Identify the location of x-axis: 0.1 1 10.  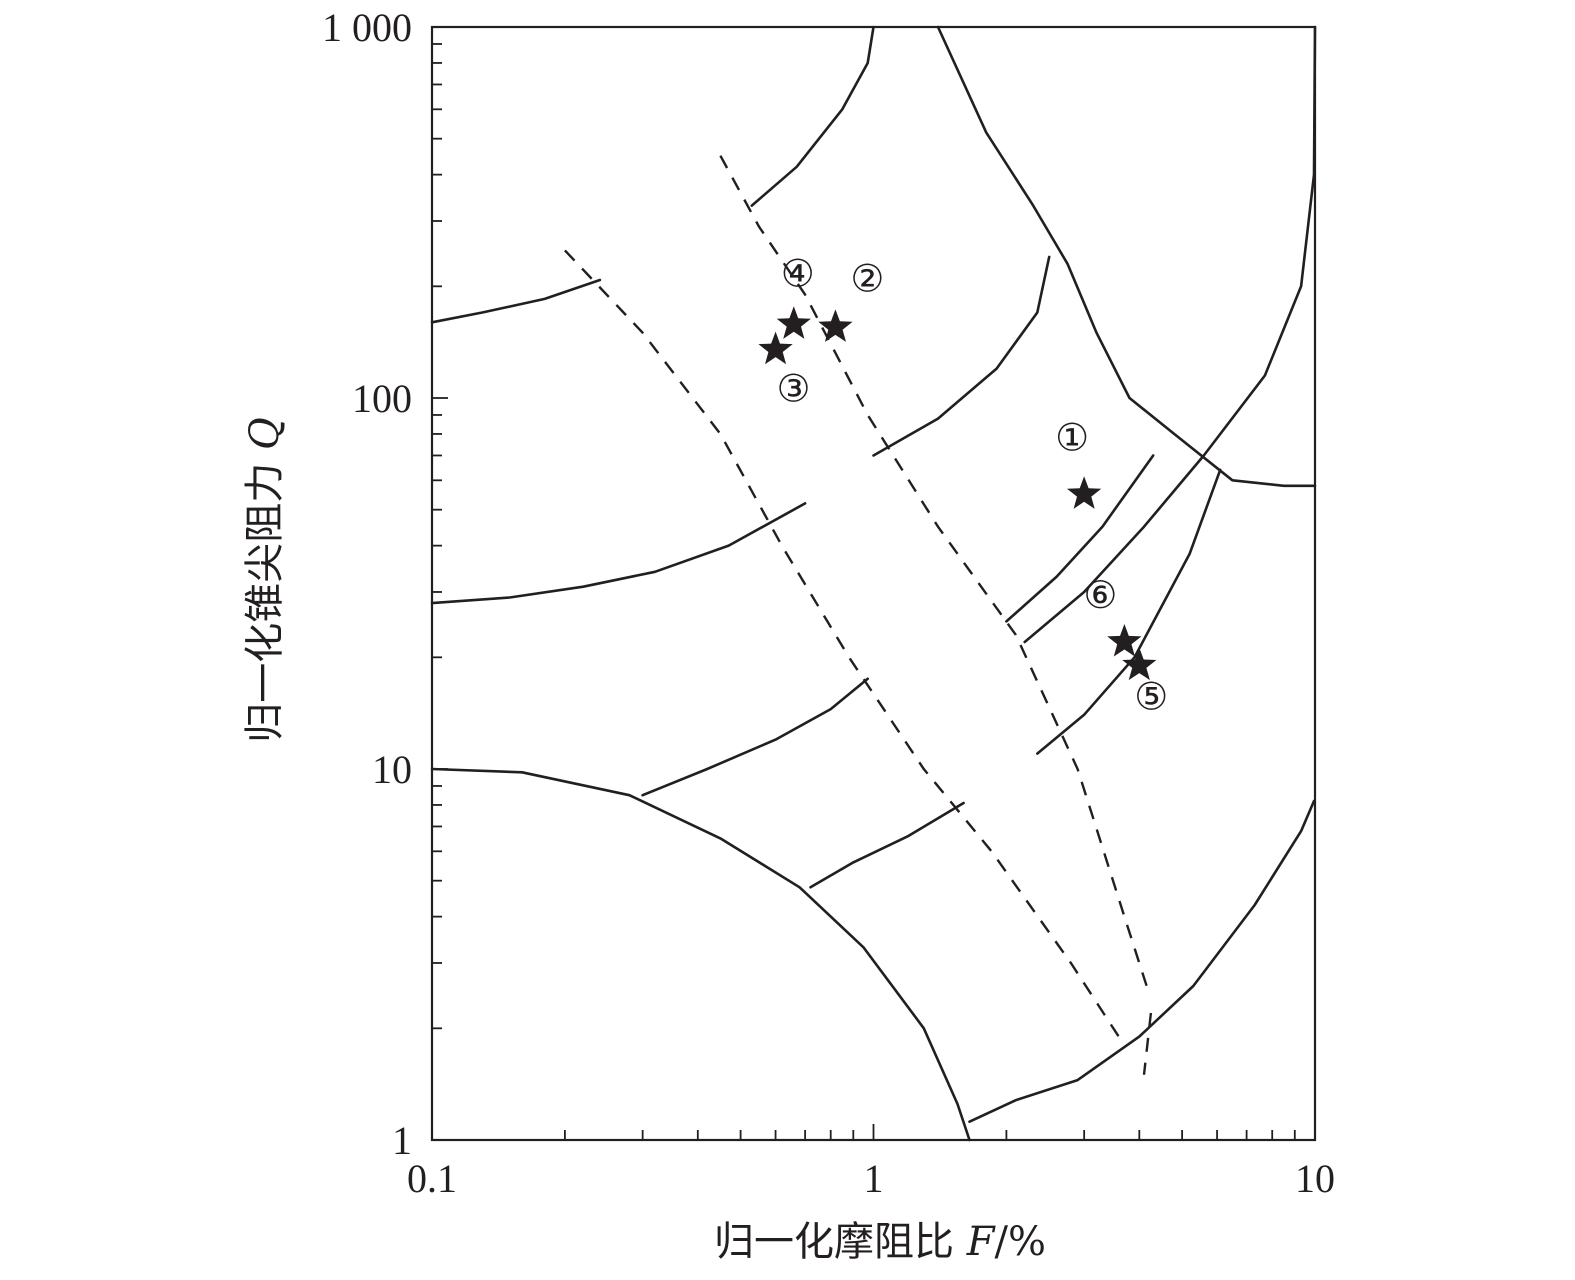
(871, 1162).